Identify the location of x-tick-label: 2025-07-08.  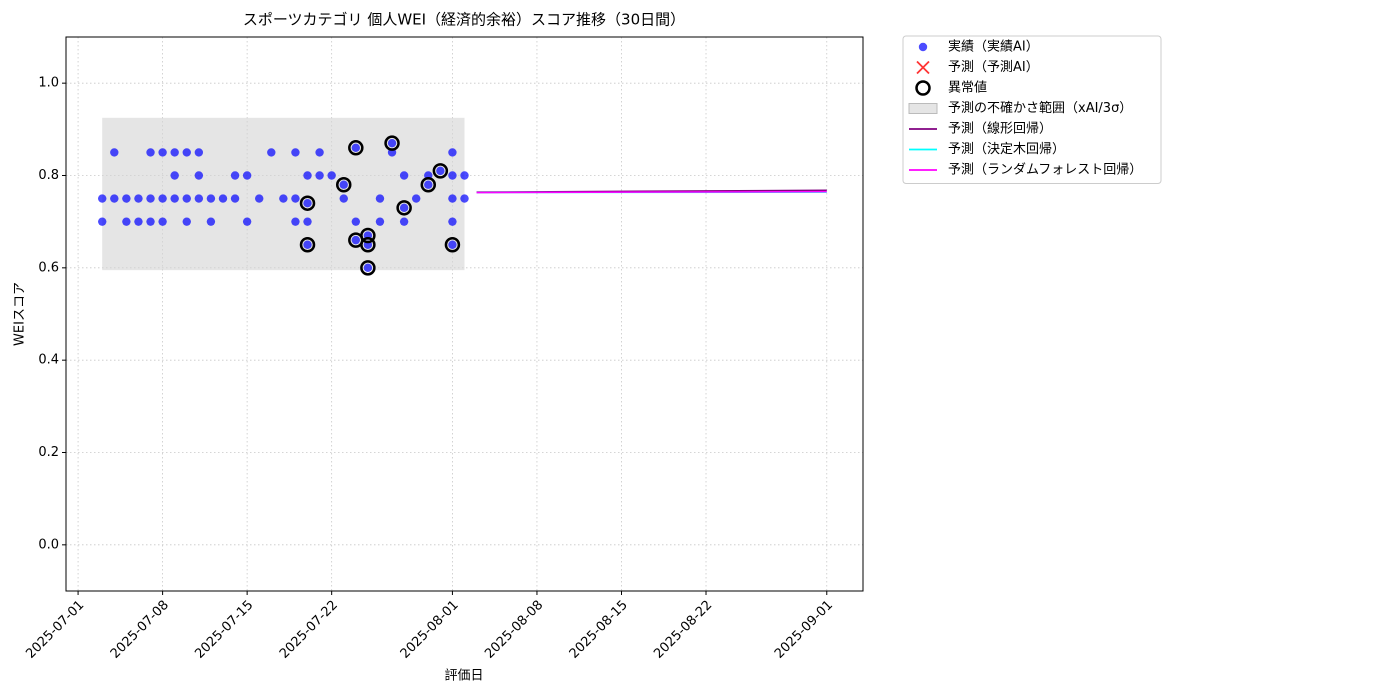
(140, 630).